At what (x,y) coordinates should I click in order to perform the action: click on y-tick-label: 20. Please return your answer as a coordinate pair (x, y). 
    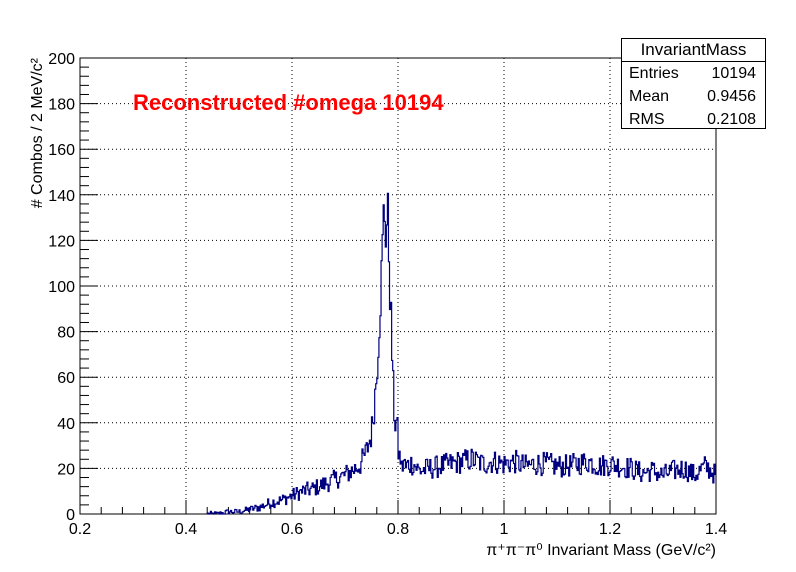
    Looking at the image, I should click on (66, 469).